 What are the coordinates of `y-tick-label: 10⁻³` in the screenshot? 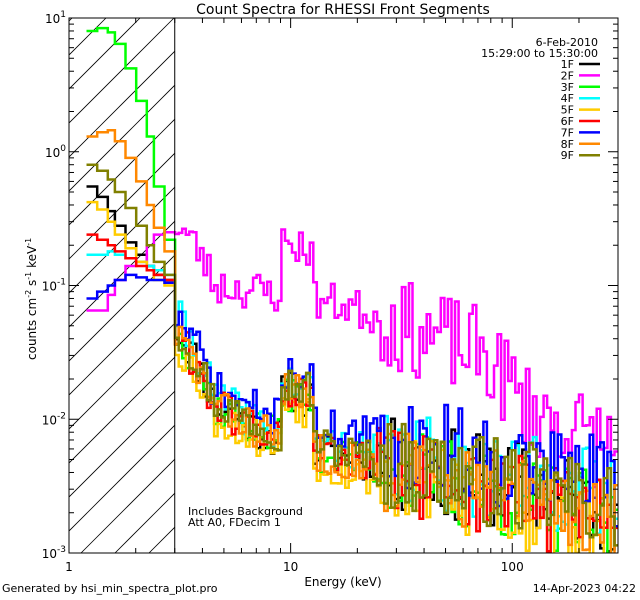 It's located at (54, 553).